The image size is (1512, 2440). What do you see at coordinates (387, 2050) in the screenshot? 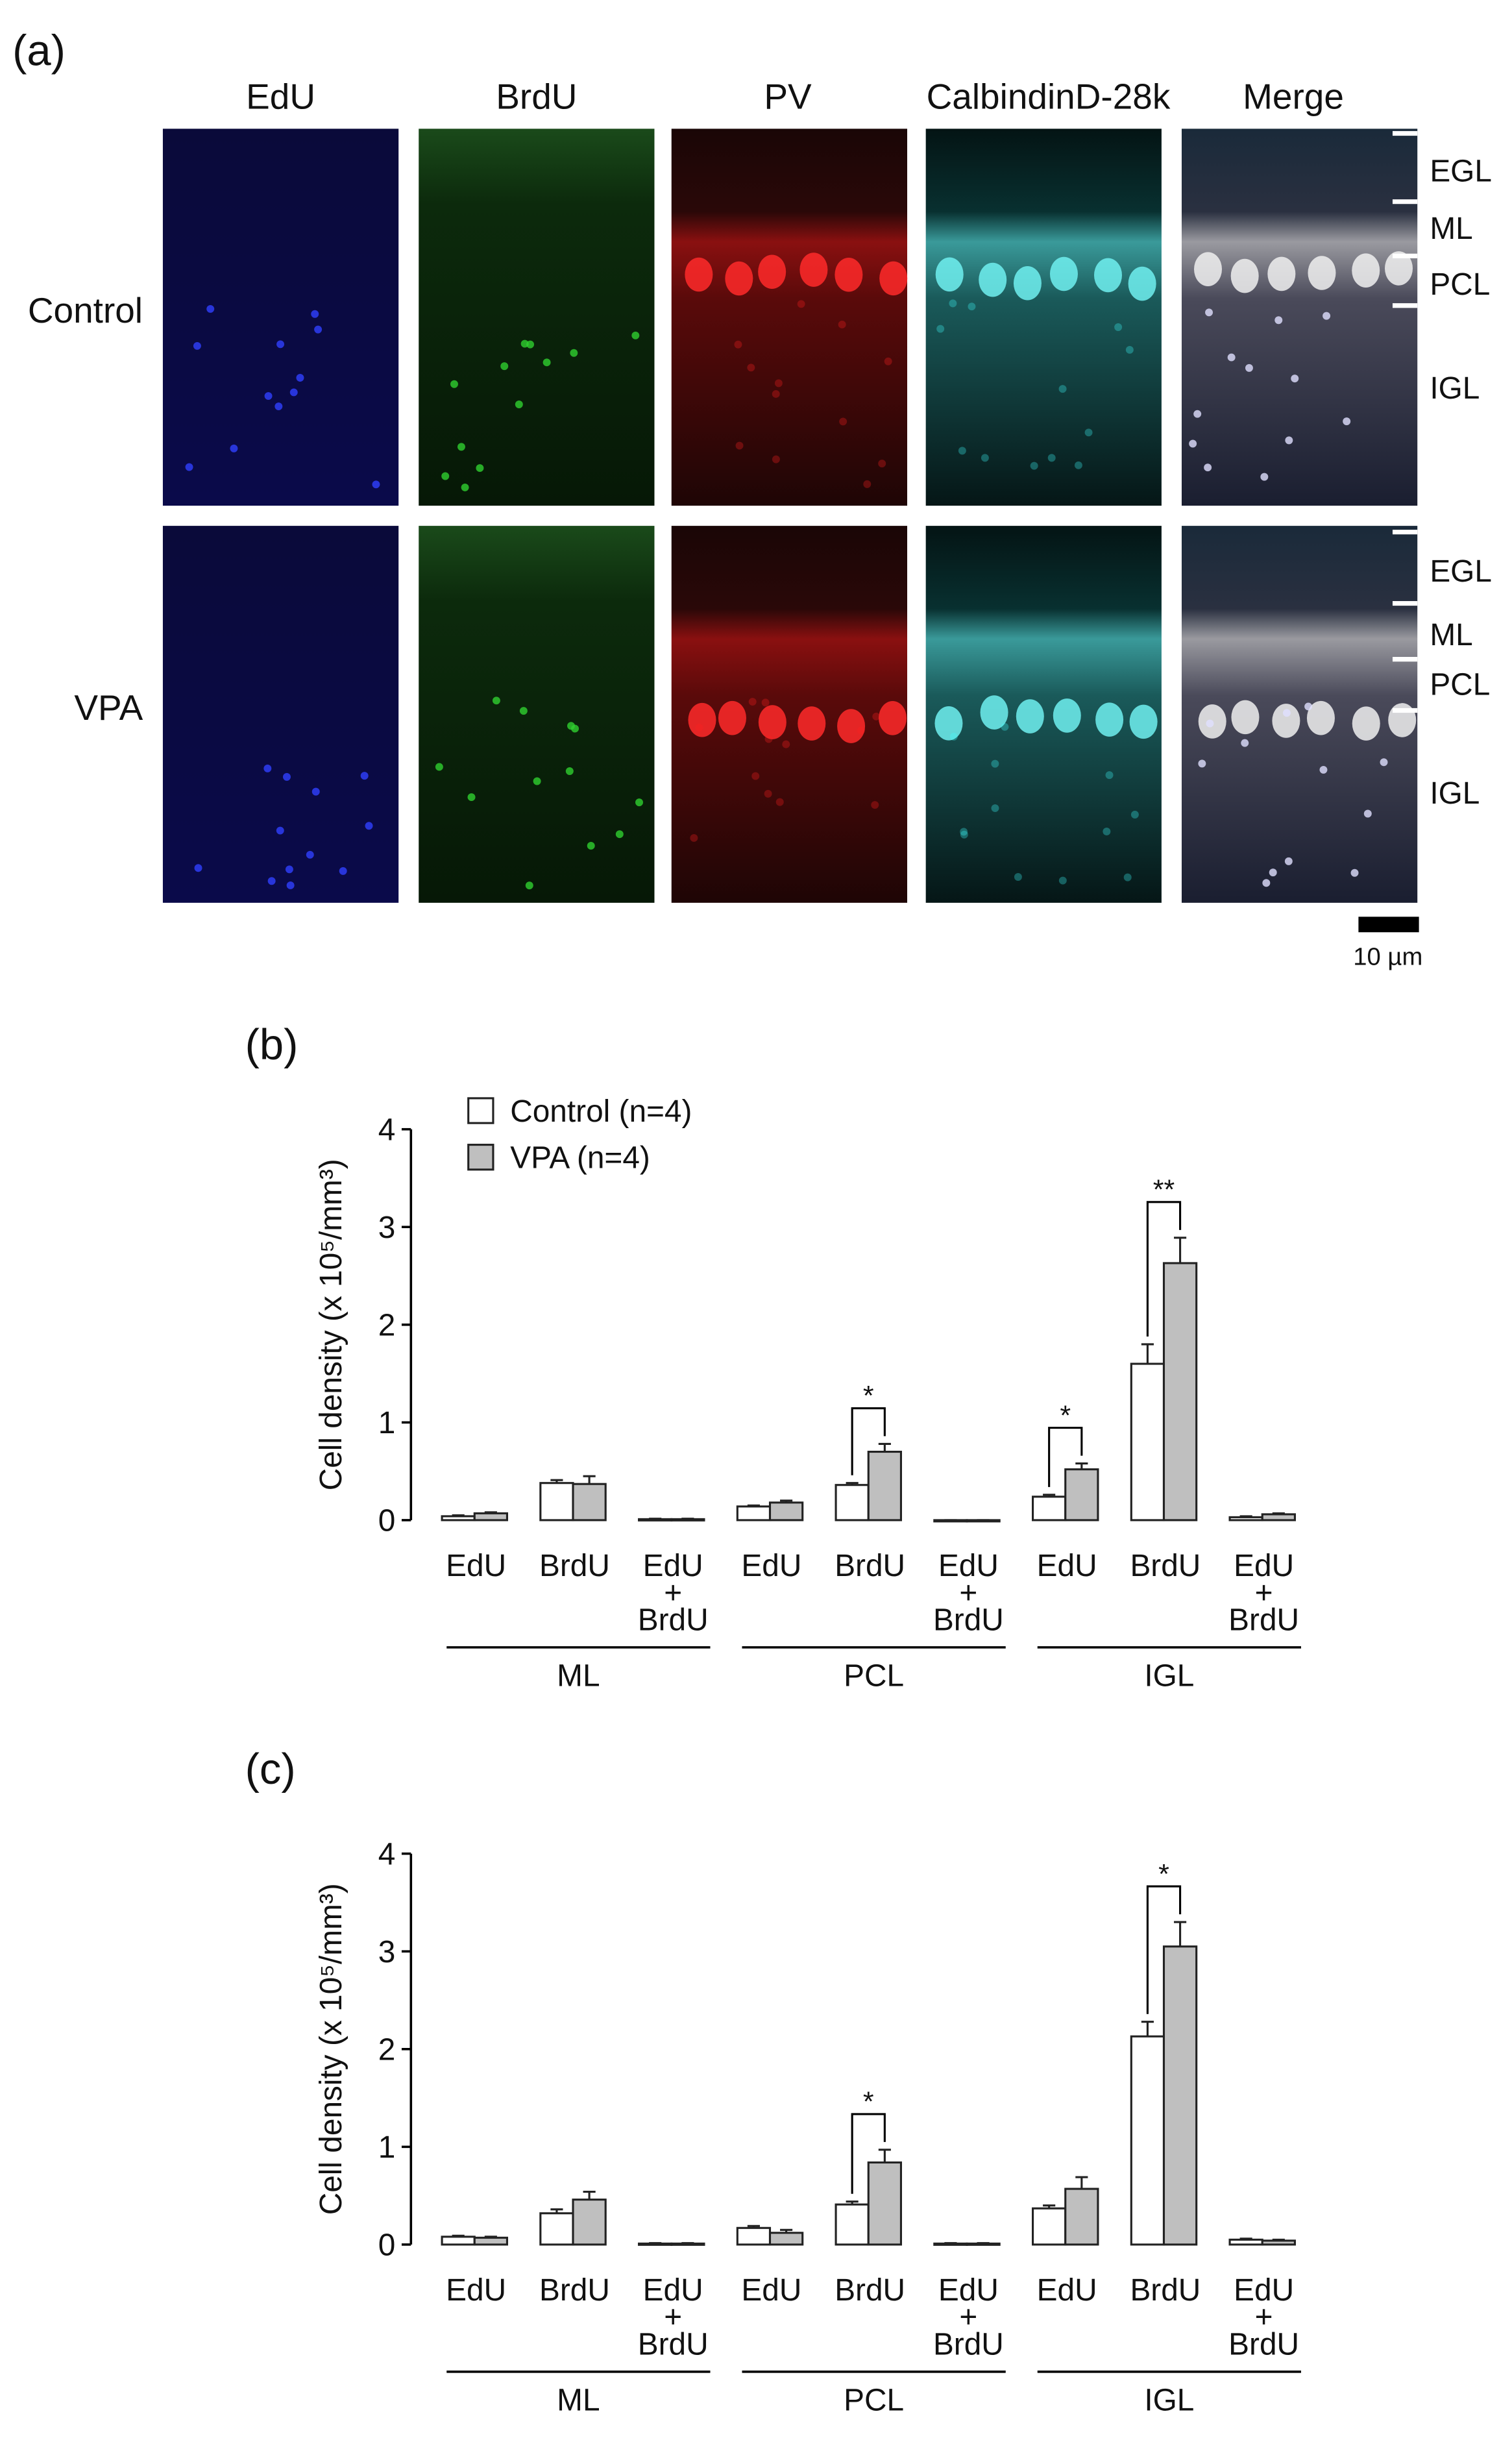
I see `y-tick-label: 2` at bounding box center [387, 2050].